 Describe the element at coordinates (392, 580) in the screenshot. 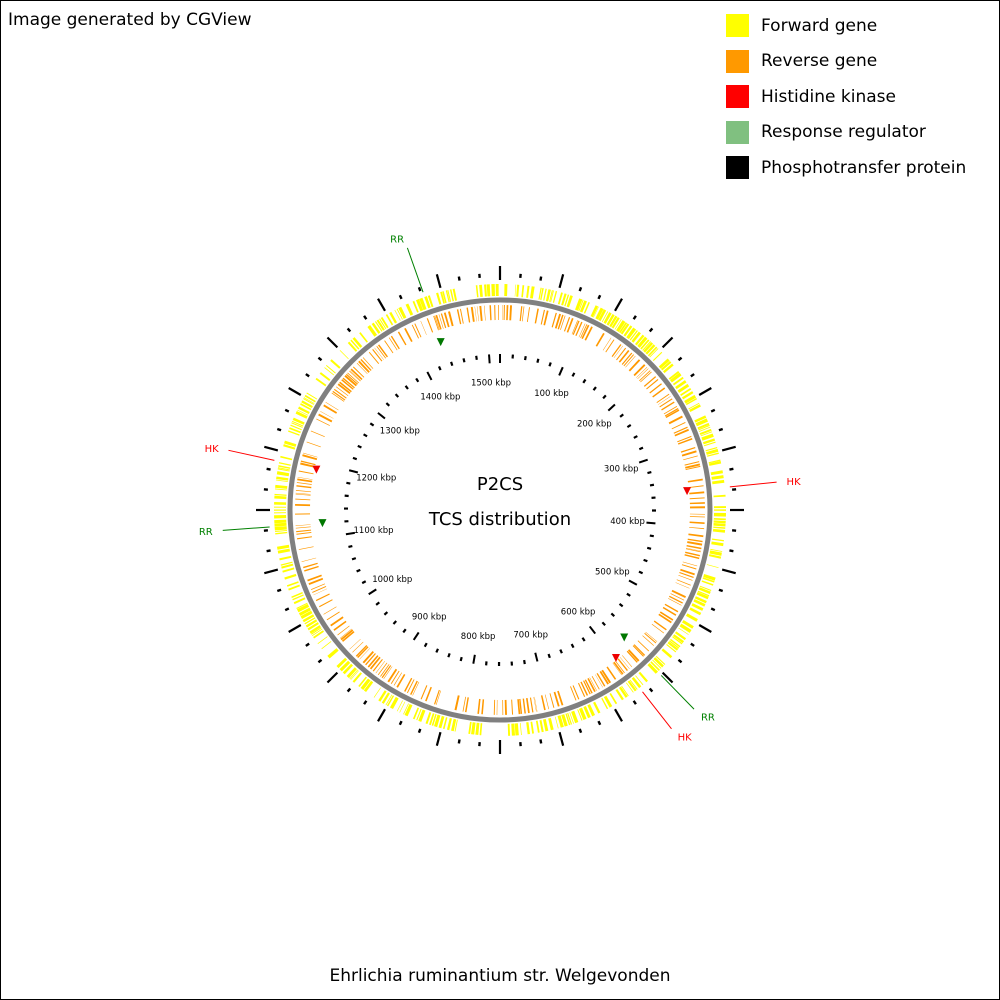

I see `tick-label: 1000 kbp` at that location.